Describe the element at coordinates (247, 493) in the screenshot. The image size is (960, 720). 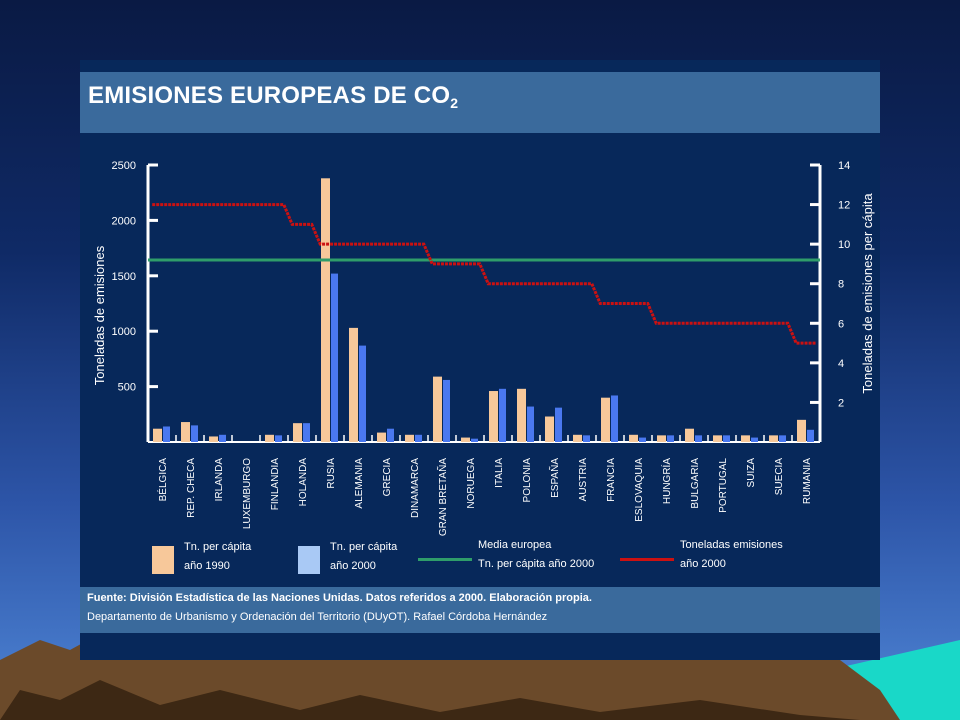
I see `x-tick-label: LUXEMBURGO` at that location.